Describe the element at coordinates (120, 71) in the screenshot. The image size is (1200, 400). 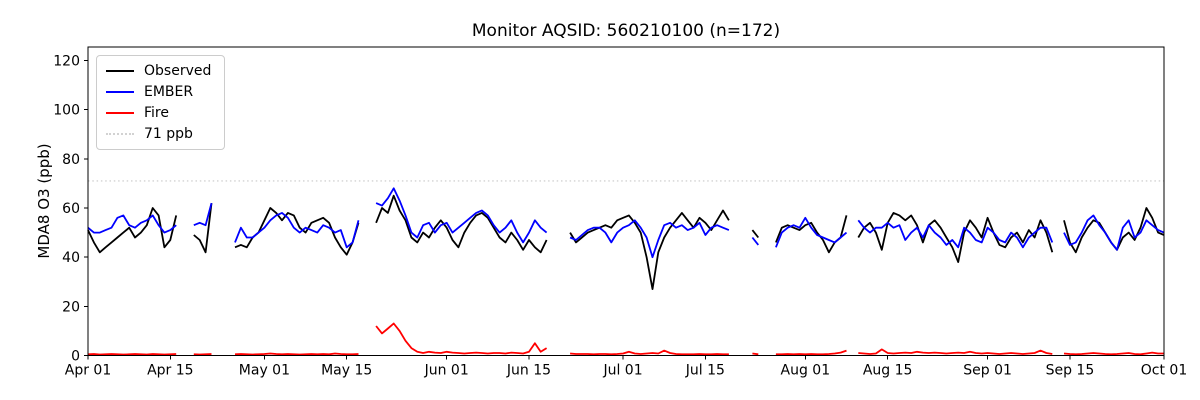
I see `legend-line-icon-observed` at that location.